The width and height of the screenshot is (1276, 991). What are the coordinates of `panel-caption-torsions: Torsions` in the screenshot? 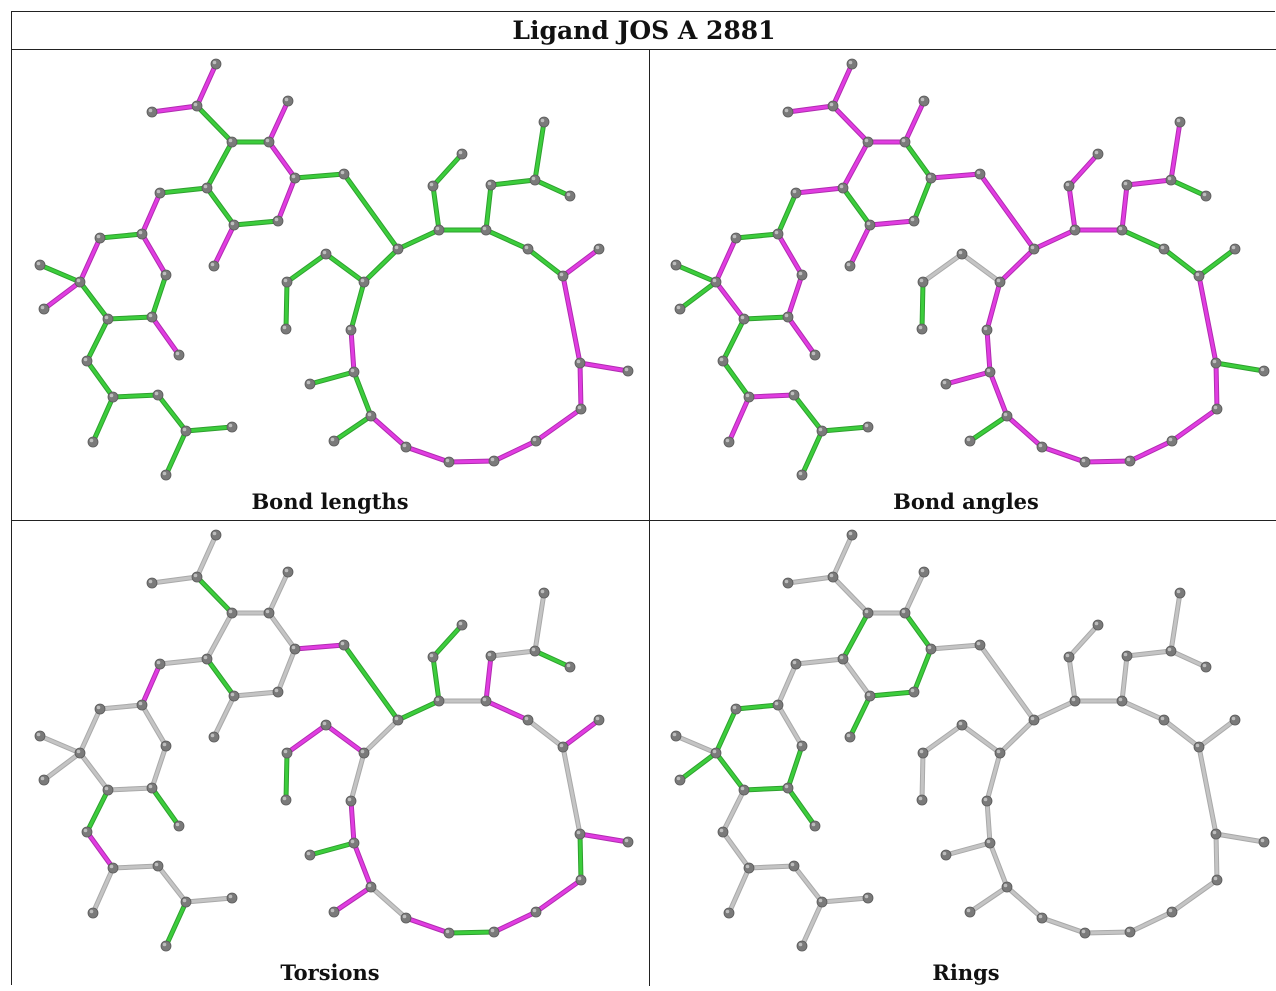 It's located at (330, 972).